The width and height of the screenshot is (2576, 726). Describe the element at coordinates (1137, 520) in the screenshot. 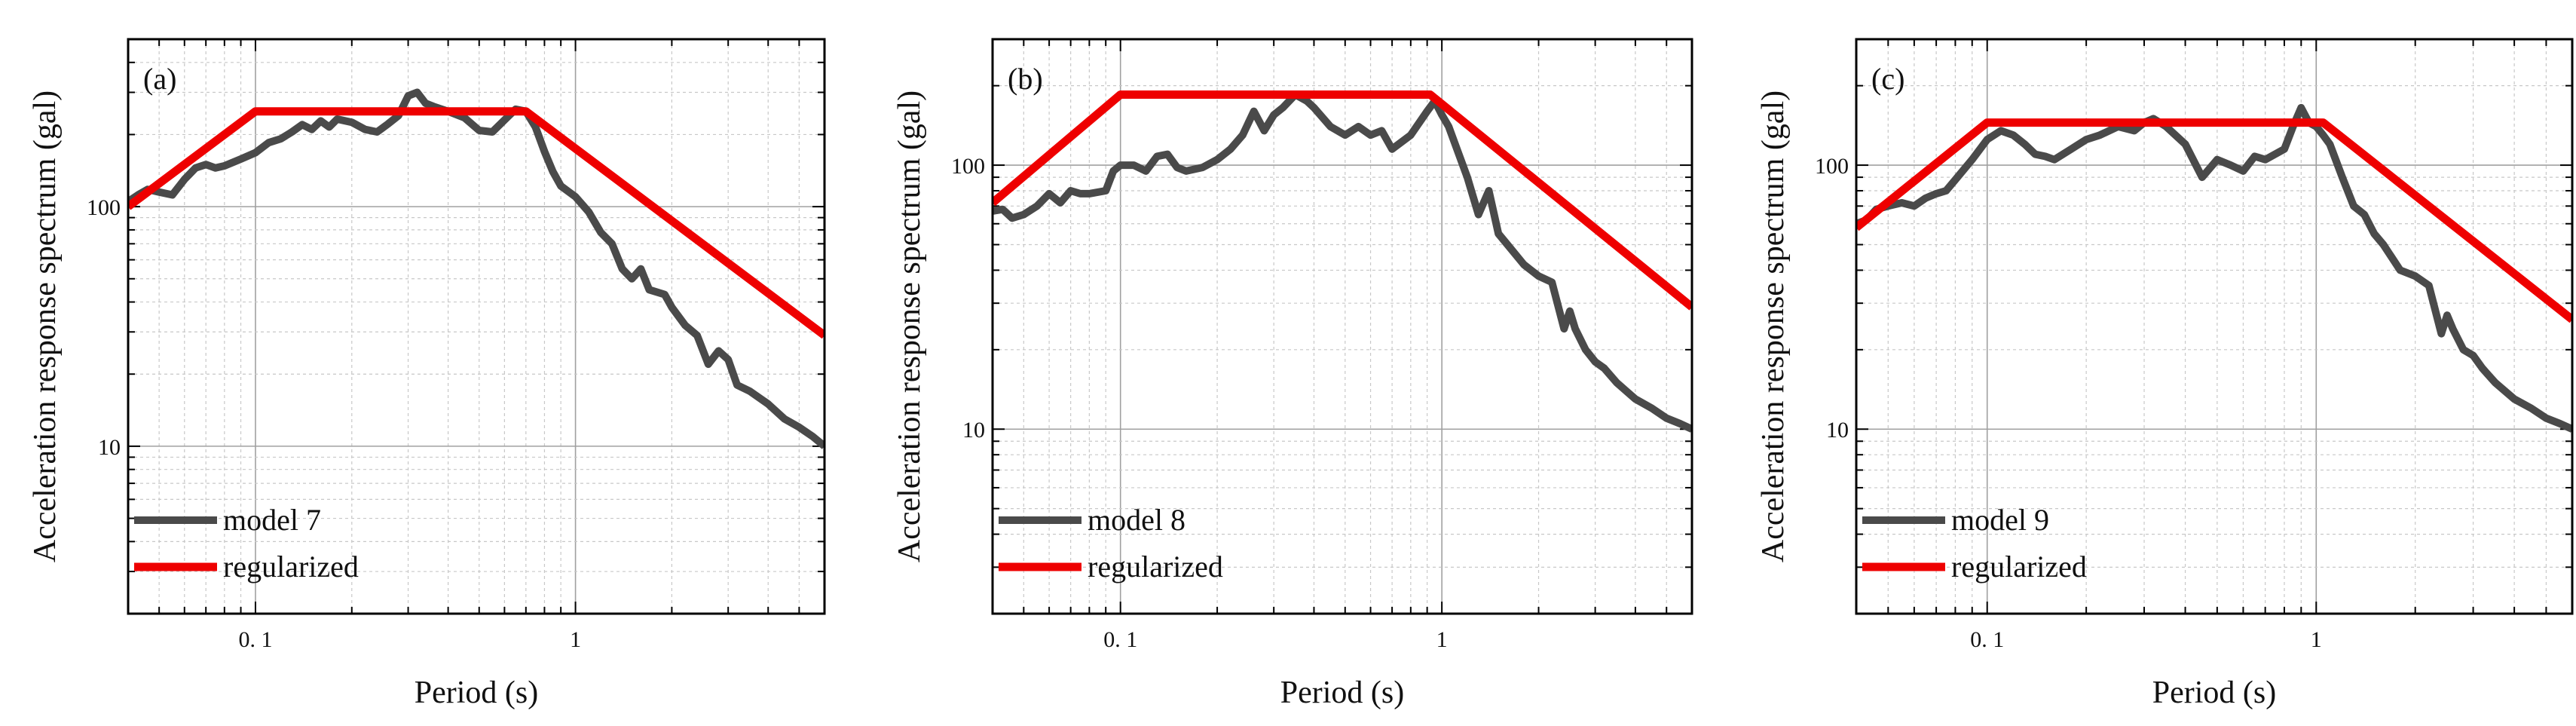

I see `legend-label-model: model 8` at that location.